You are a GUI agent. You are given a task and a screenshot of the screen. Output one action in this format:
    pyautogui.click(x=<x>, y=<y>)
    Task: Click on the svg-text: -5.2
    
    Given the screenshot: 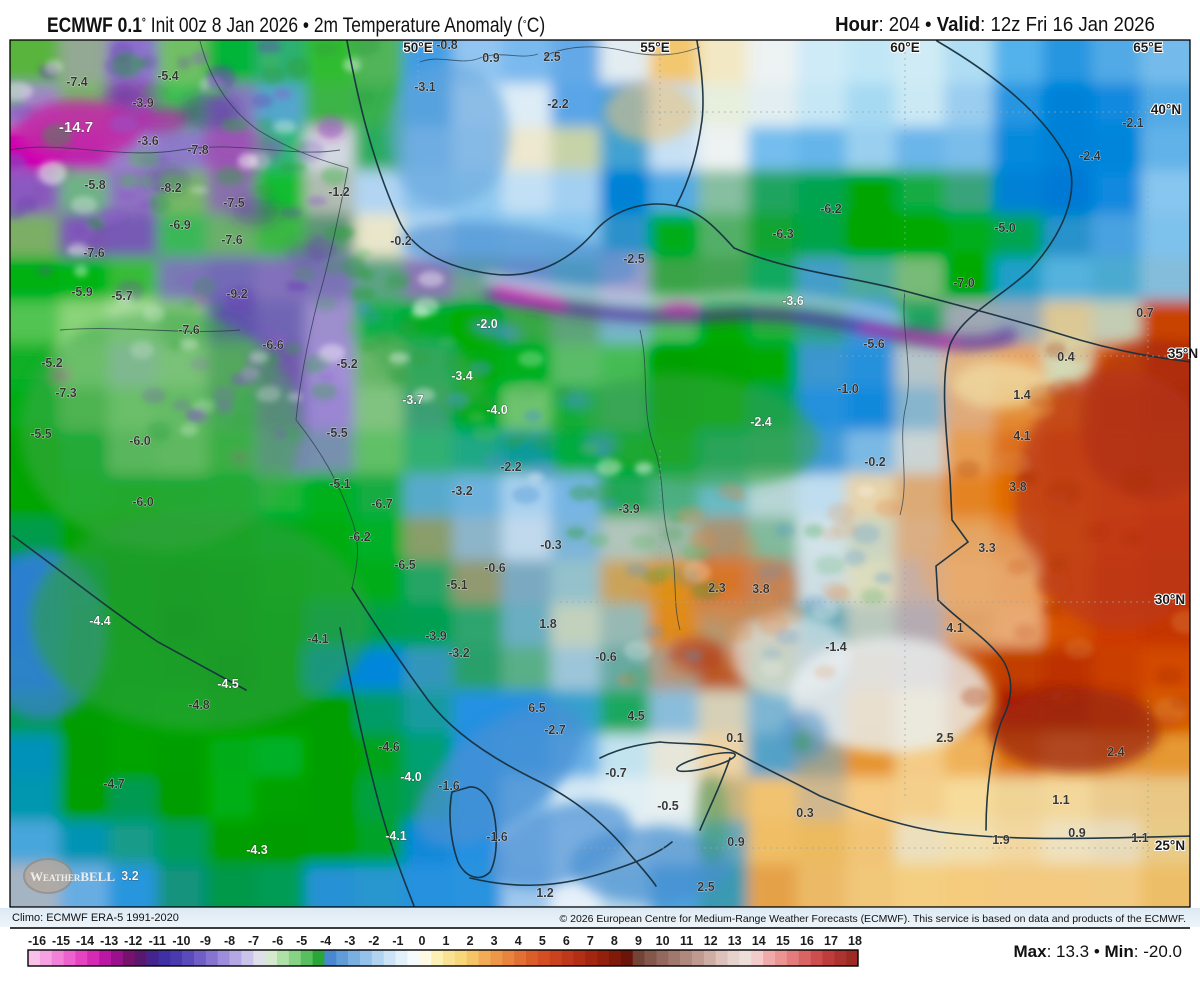 What is the action you would take?
    pyautogui.click(x=52, y=363)
    